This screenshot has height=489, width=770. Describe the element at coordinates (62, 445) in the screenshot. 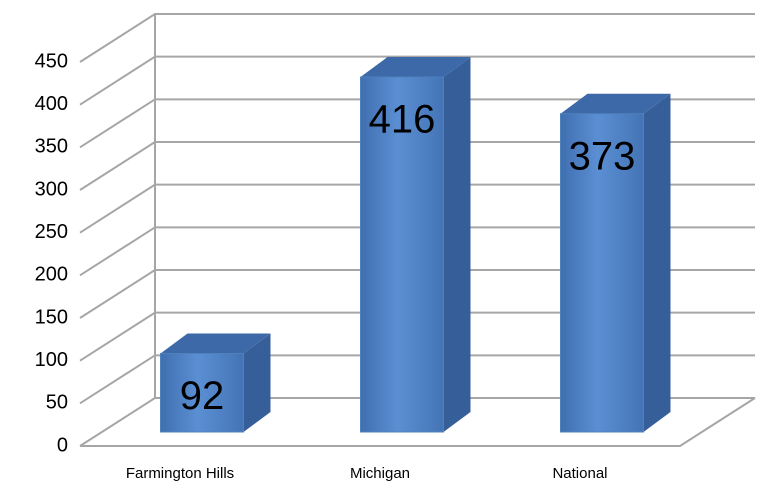

I see `y-tick-label: 0` at that location.